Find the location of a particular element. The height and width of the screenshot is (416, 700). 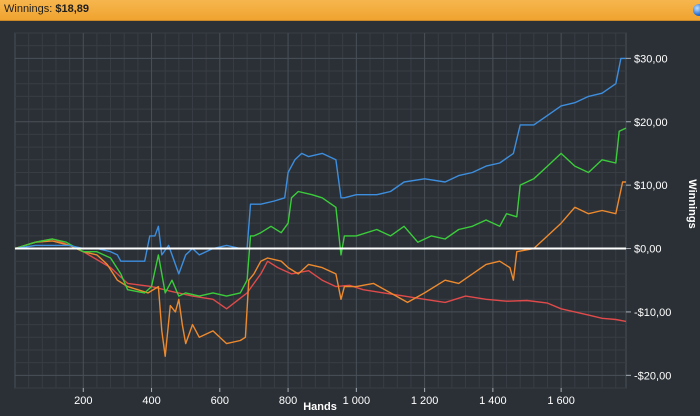

x-tick-label: 800 is located at coordinates (288, 401).